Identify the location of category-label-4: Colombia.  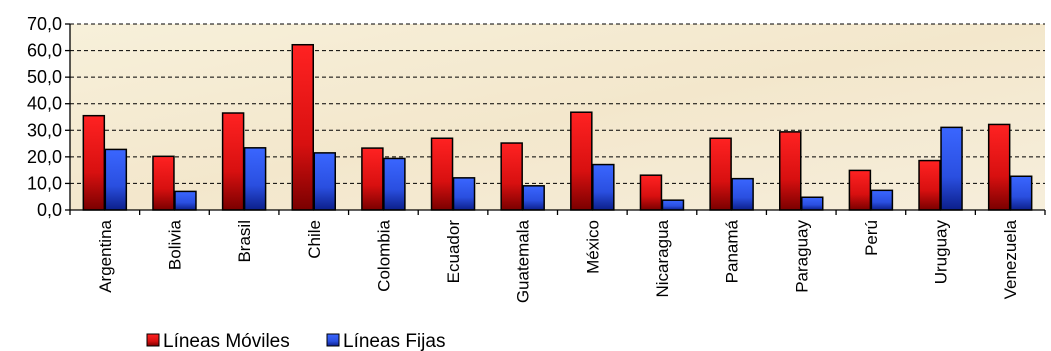
(383, 255).